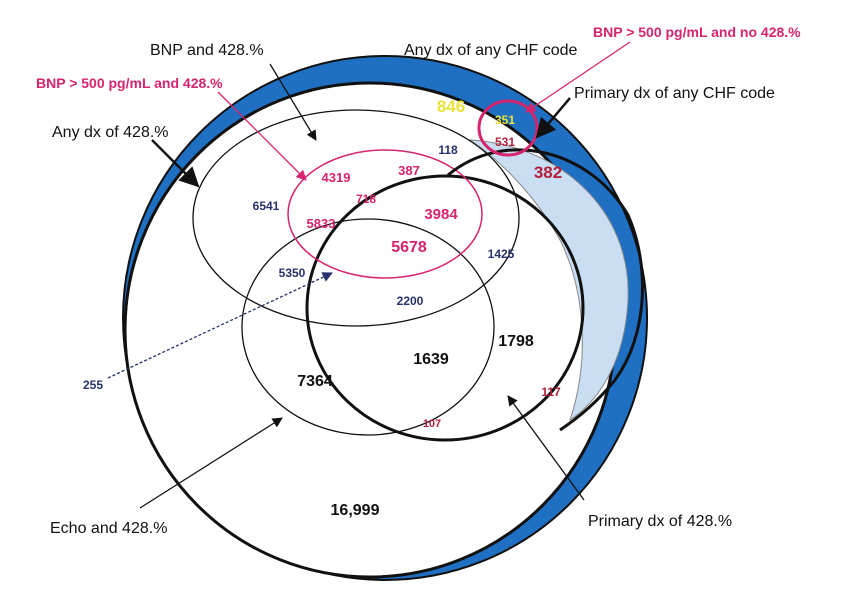  Describe the element at coordinates (491, 50) in the screenshot. I see `label-any-dx-chf: Any dx of any CHF code` at that location.